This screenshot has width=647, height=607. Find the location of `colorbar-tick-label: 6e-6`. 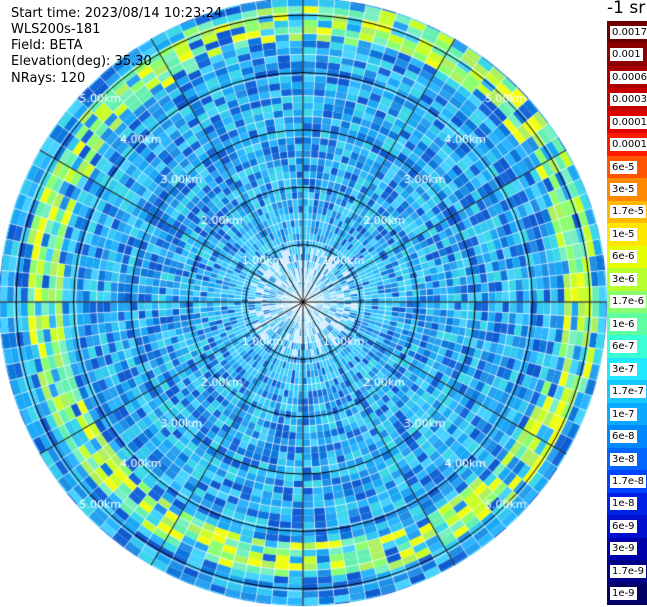

colorbar-tick-label: 6e-6 is located at coordinates (623, 257).